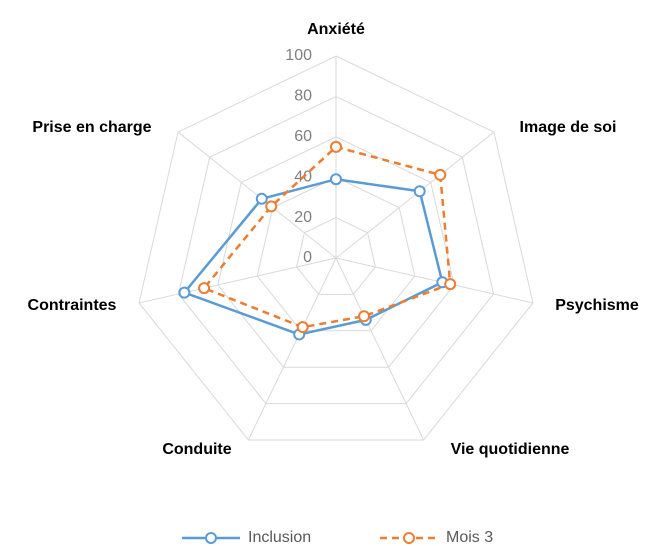 Image resolution: width=648 pixels, height=546 pixels. Describe the element at coordinates (196, 449) in the screenshot. I see `category-label: Conduite` at that location.